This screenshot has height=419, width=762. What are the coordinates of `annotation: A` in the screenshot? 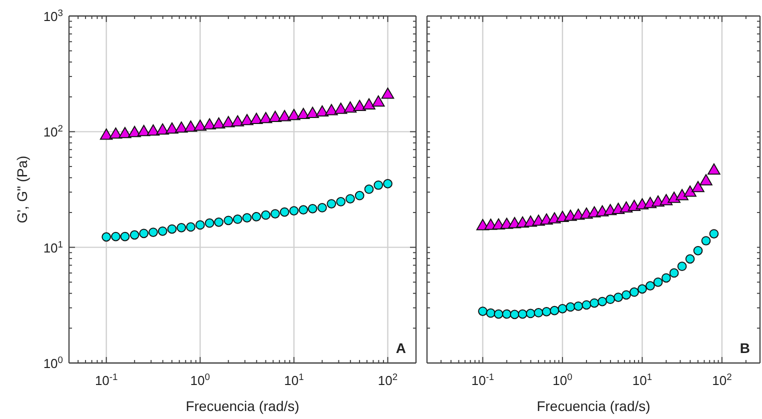 It's located at (401, 348).